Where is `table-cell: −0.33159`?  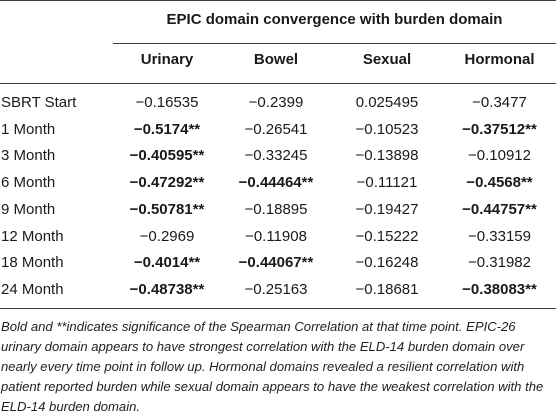
table-cell: −0.33159 is located at coordinates (499, 236).